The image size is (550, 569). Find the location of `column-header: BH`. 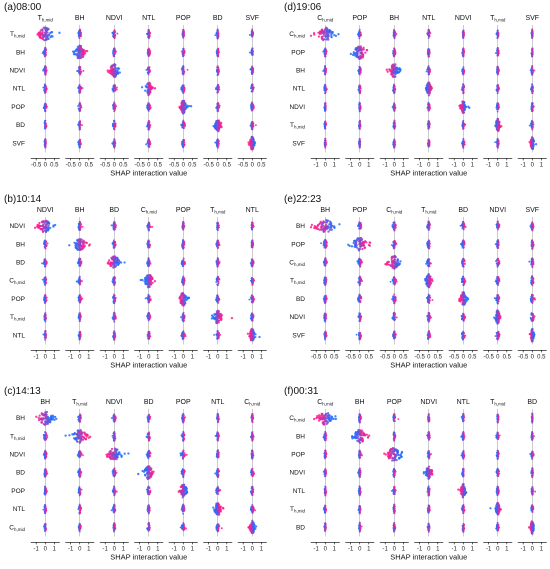

column-header: BH is located at coordinates (80, 18).